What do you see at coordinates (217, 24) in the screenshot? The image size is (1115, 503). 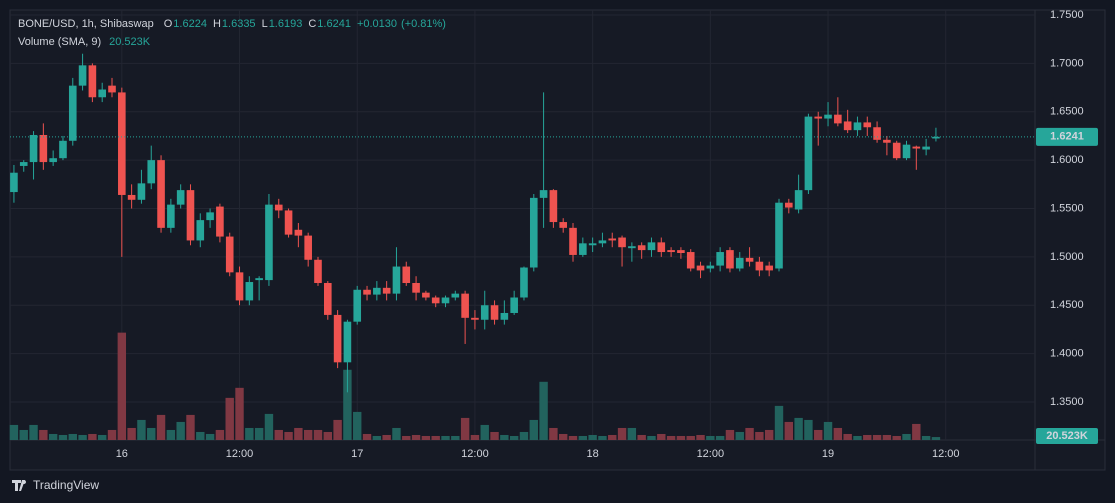 I see `ohlc-key: H` at bounding box center [217, 24].